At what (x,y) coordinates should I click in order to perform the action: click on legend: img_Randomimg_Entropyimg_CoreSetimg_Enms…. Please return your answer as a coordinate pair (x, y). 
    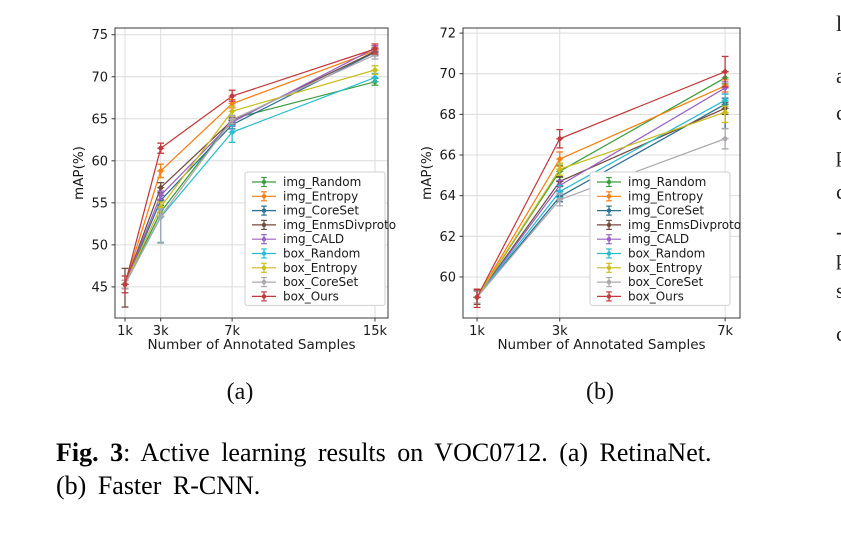
    Looking at the image, I should click on (320, 238).